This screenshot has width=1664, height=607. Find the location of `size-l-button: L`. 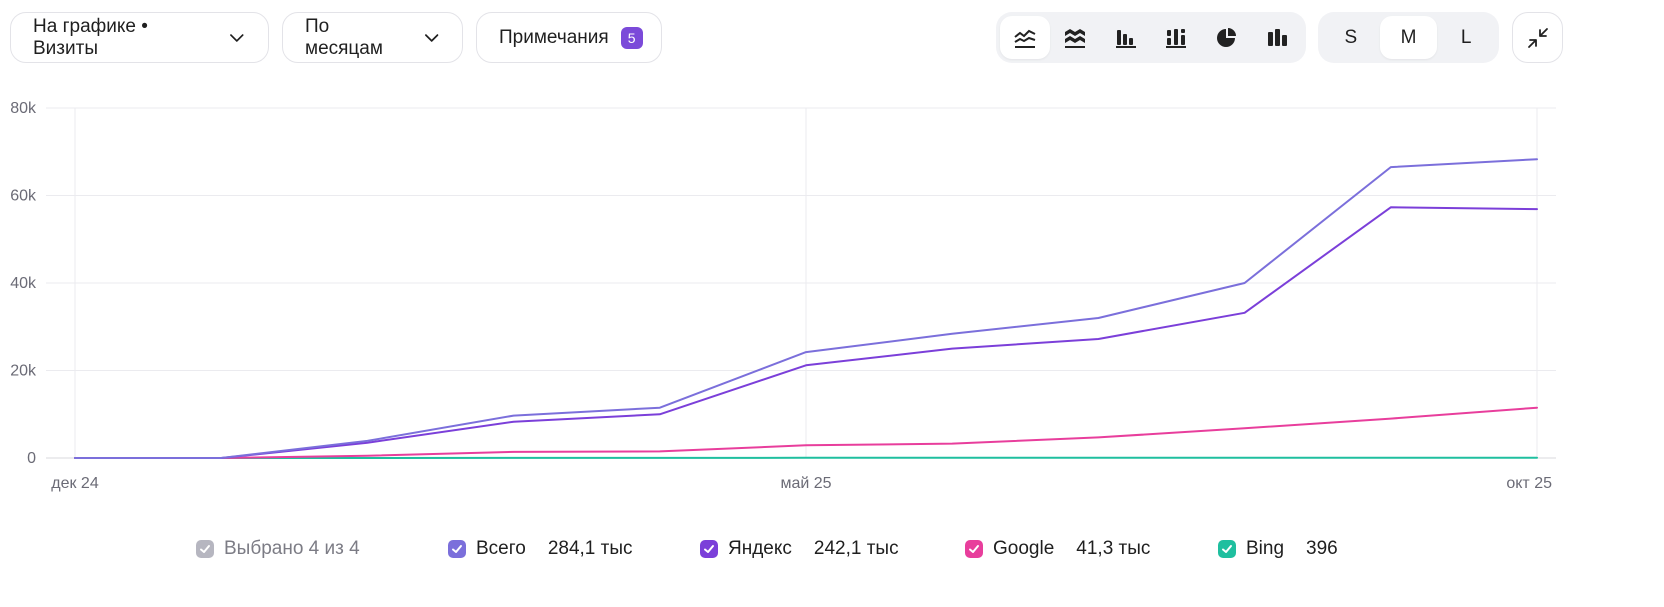

size-l-button: L is located at coordinates (1466, 37).